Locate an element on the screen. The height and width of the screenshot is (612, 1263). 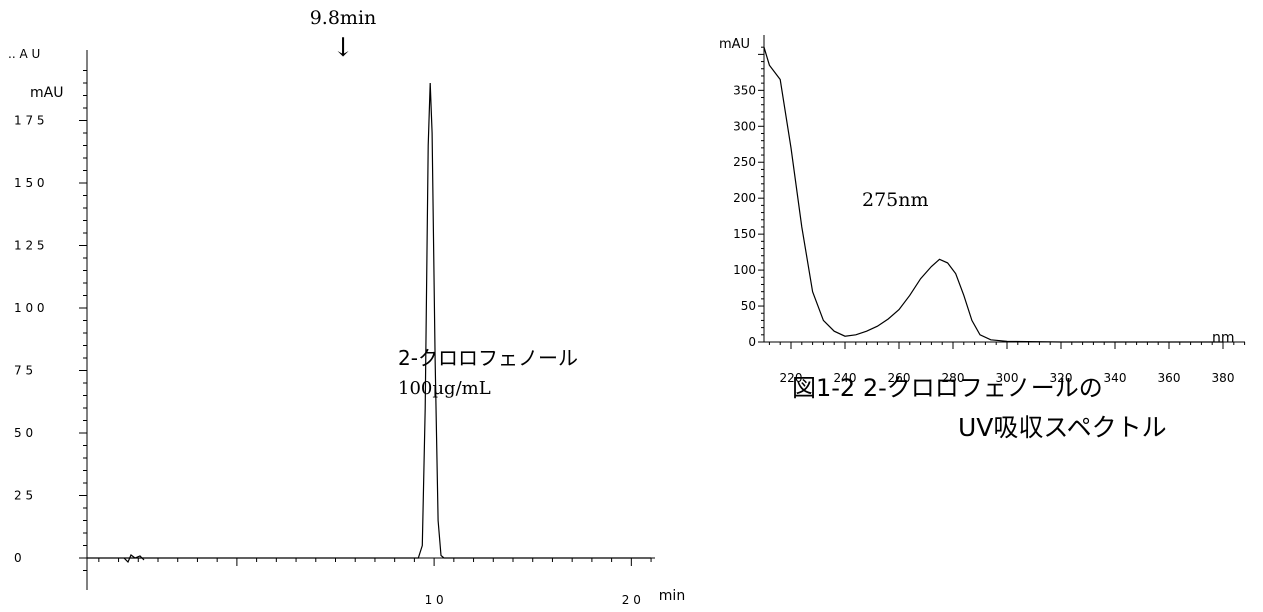
spectrum-y-tick-label: 350 is located at coordinates (744, 90).